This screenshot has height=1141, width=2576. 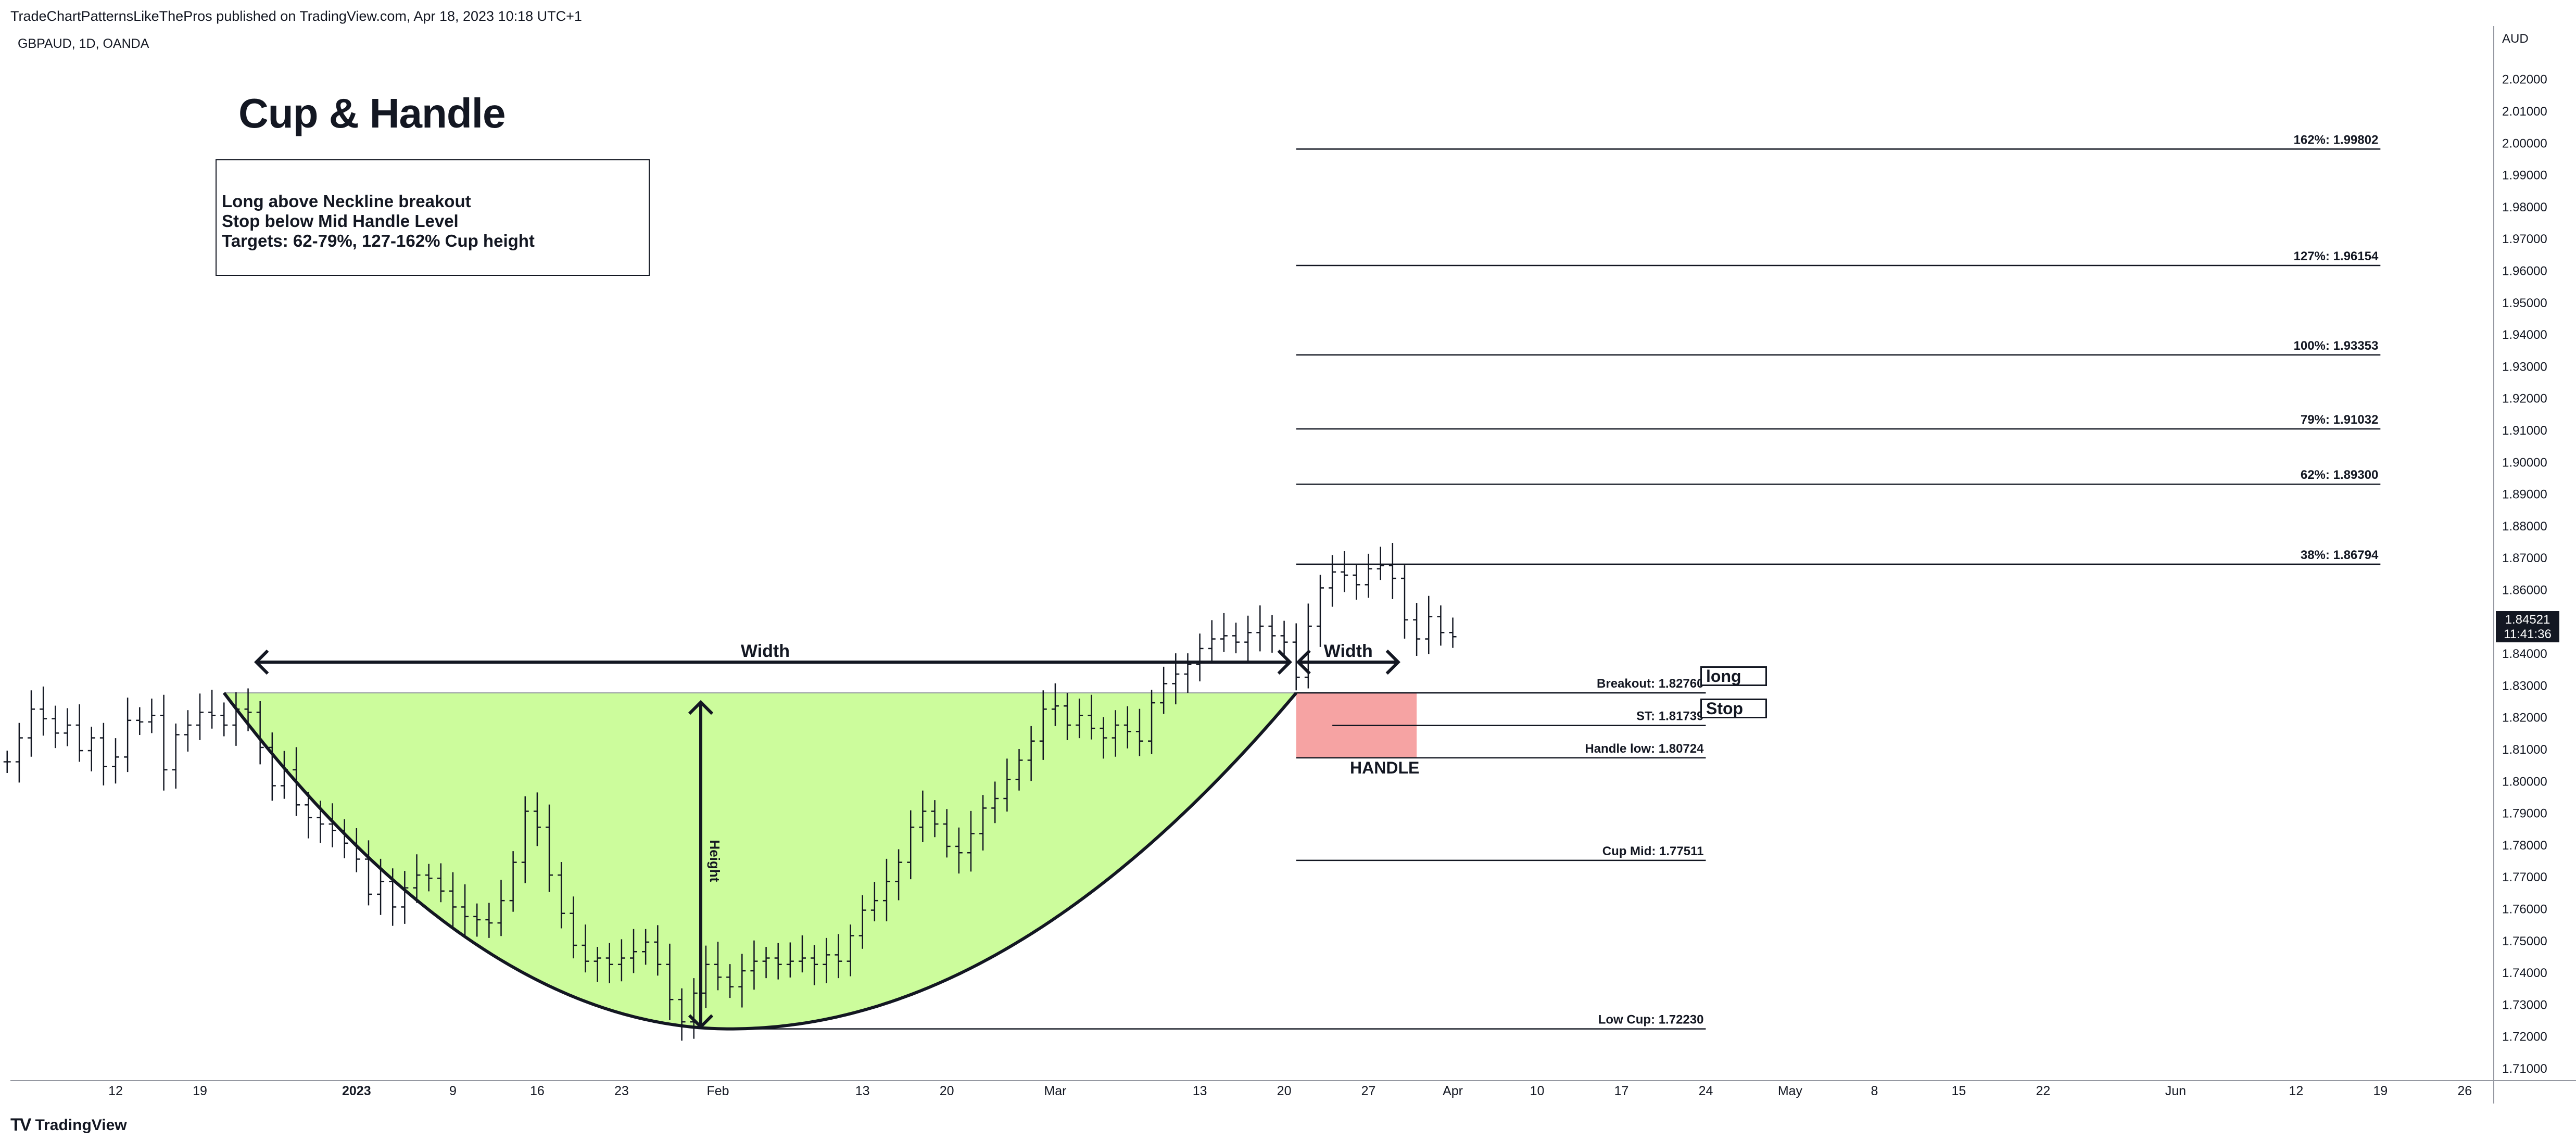 What do you see at coordinates (68, 1125) in the screenshot?
I see `tradingview-logo: TV TradingView` at bounding box center [68, 1125].